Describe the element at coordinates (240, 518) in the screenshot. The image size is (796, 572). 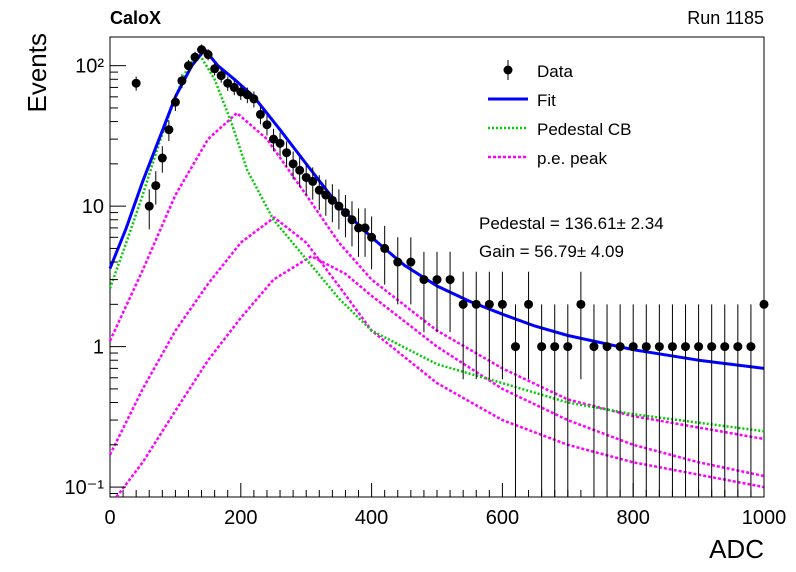
I see `x-tick-label: 200` at that location.